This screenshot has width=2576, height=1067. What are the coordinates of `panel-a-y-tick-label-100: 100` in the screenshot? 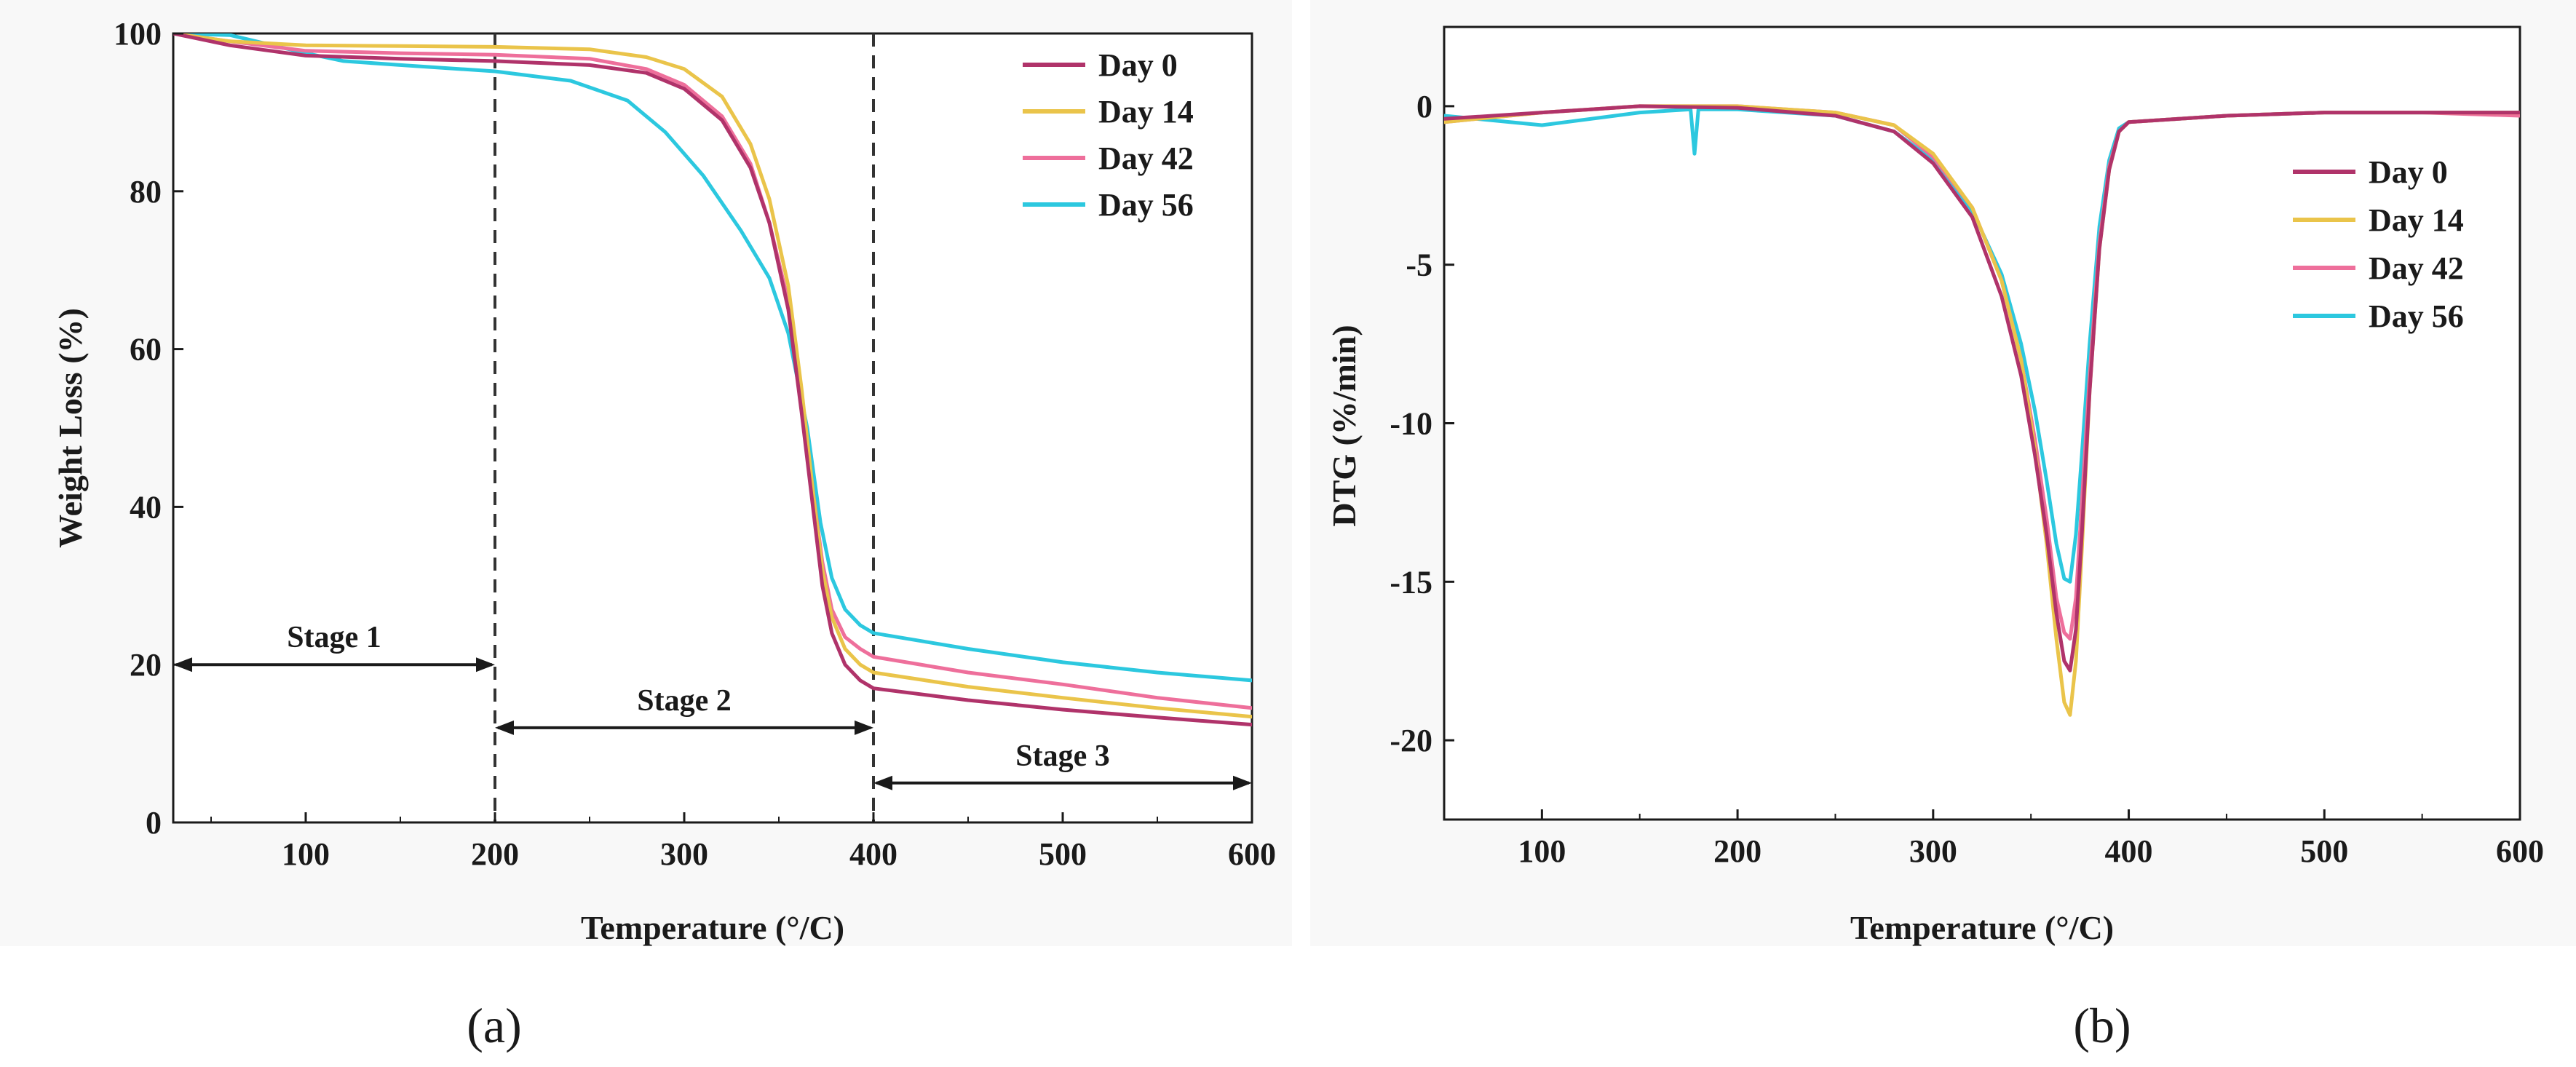 It's located at (138, 34).